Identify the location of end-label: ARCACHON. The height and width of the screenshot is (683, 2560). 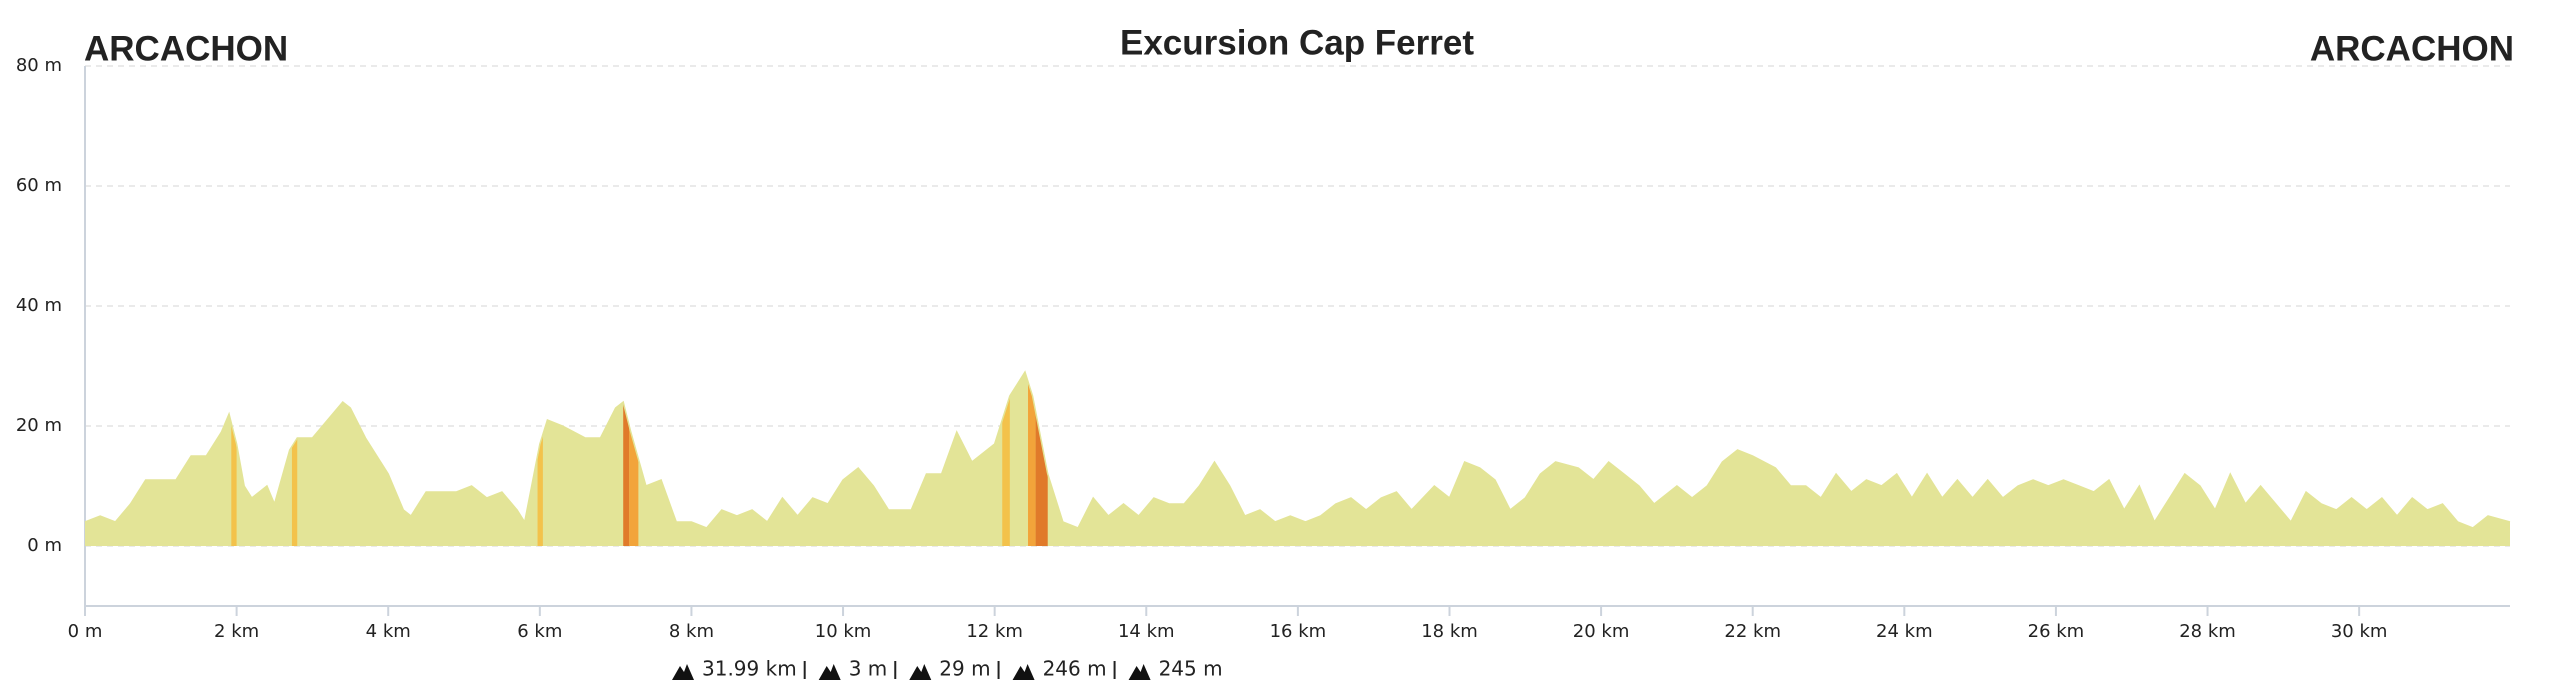
(2412, 48).